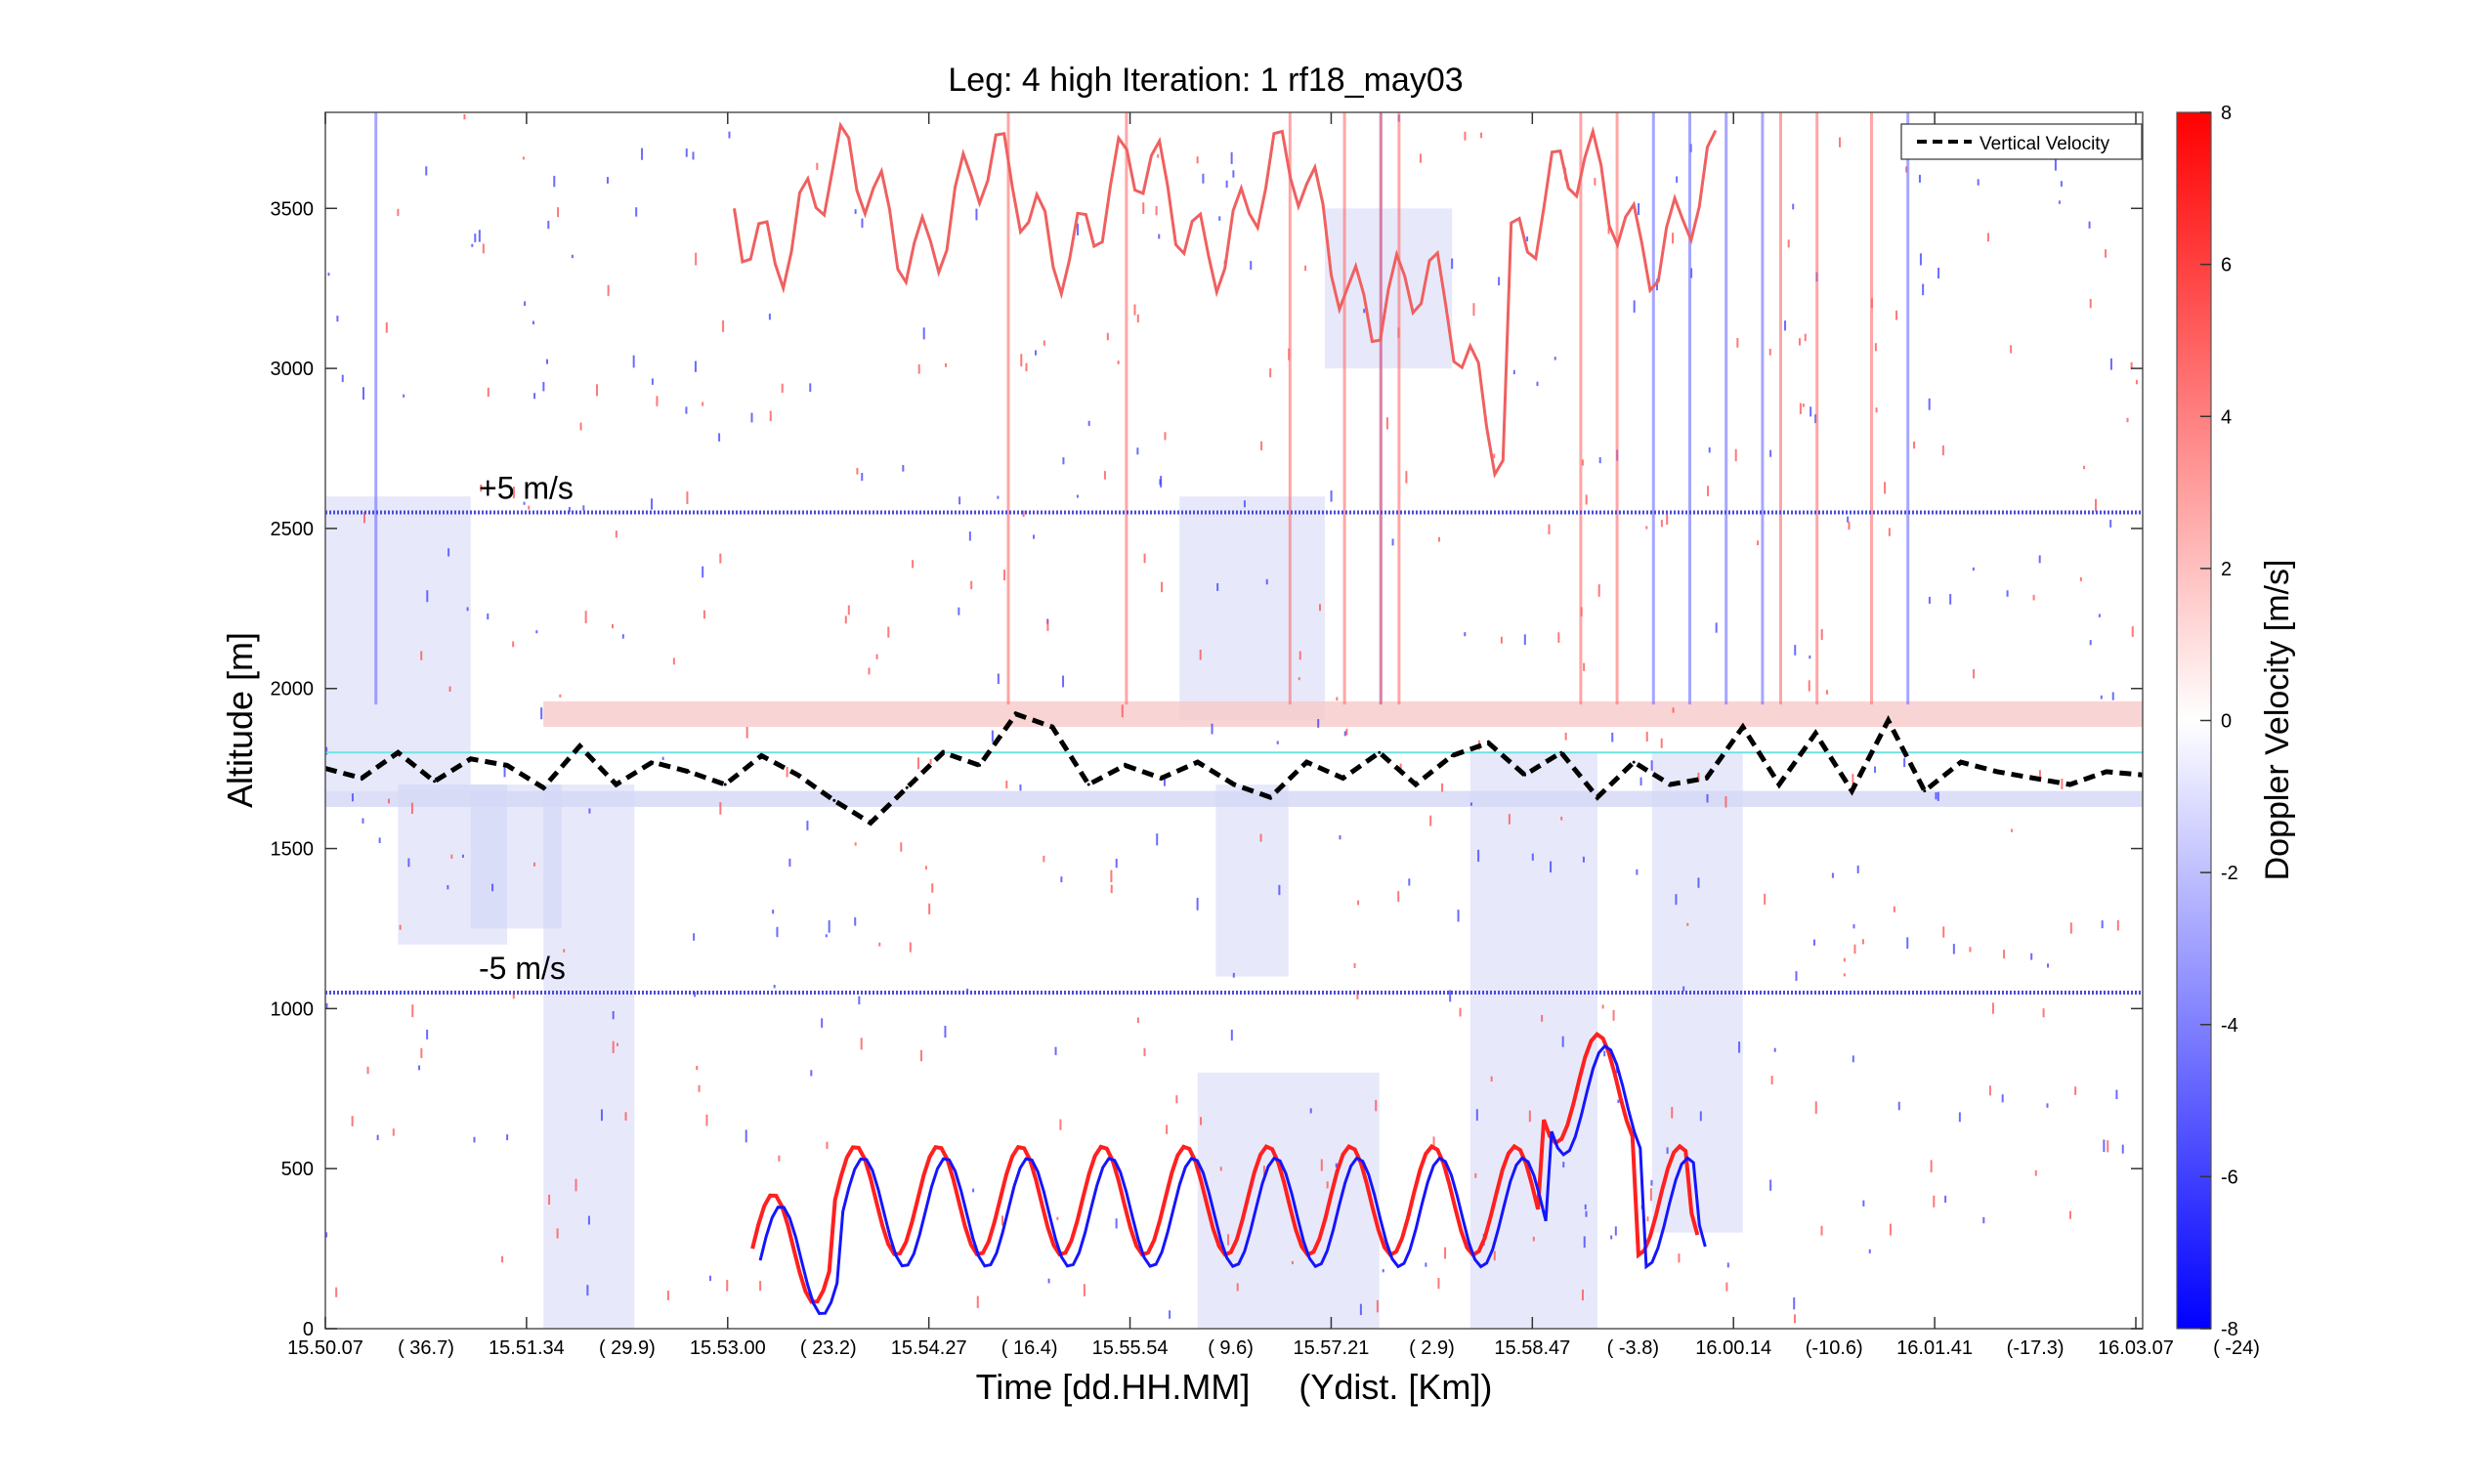 Image resolution: width=2469 pixels, height=1484 pixels. Describe the element at coordinates (308, 1329) in the screenshot. I see `y-tick-label: 0` at that location.